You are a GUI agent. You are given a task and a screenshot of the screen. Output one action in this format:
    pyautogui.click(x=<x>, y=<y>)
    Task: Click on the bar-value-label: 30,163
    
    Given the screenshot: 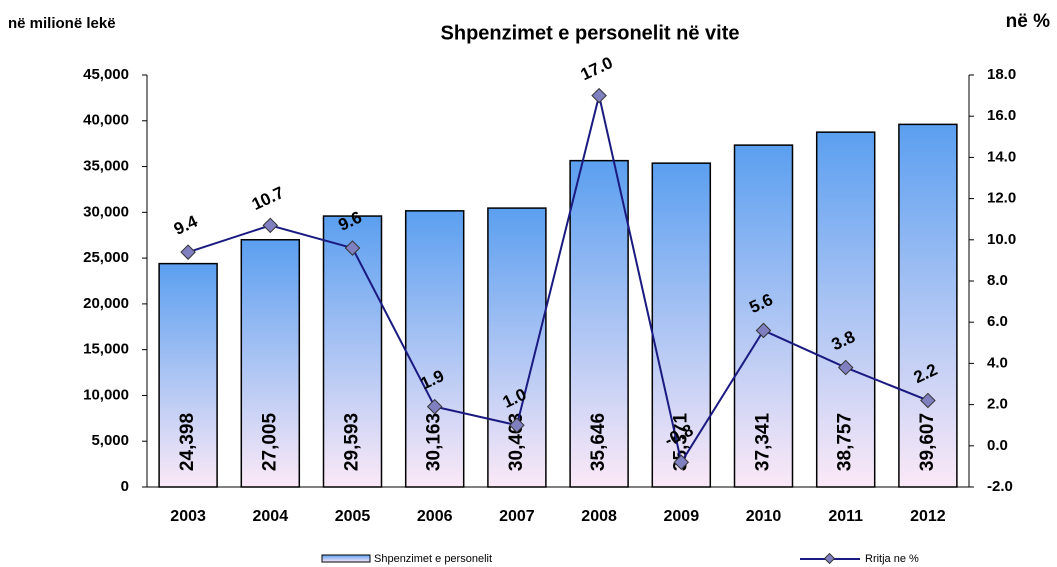 What is the action you would take?
    pyautogui.click(x=434, y=442)
    